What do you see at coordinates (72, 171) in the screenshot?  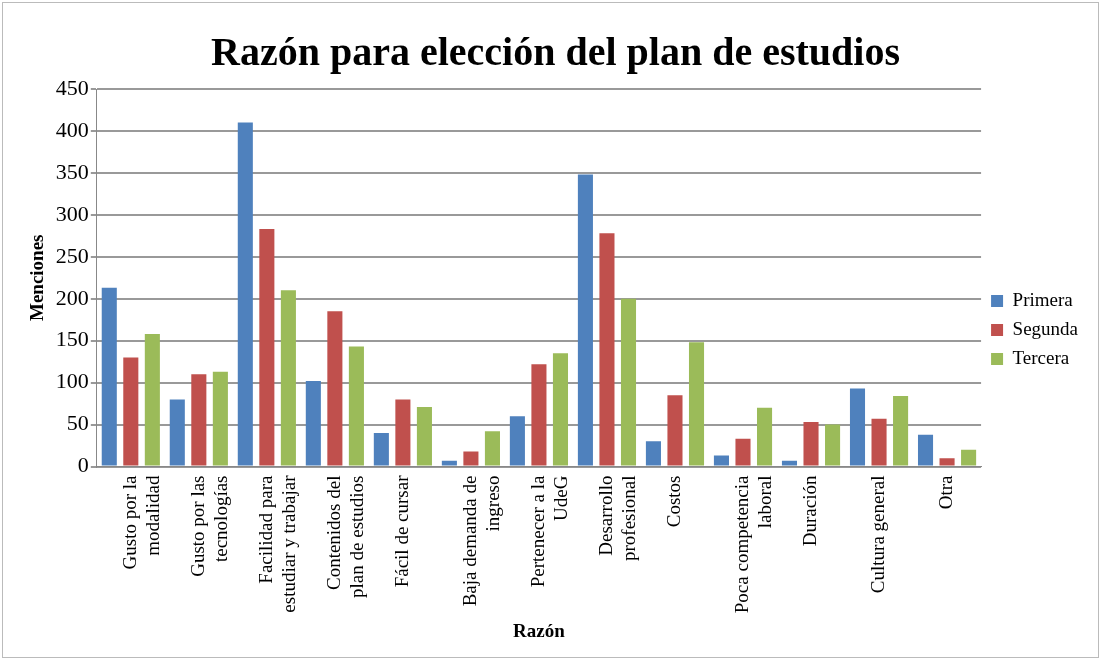 I see `y-tick-label: 350` at bounding box center [72, 171].